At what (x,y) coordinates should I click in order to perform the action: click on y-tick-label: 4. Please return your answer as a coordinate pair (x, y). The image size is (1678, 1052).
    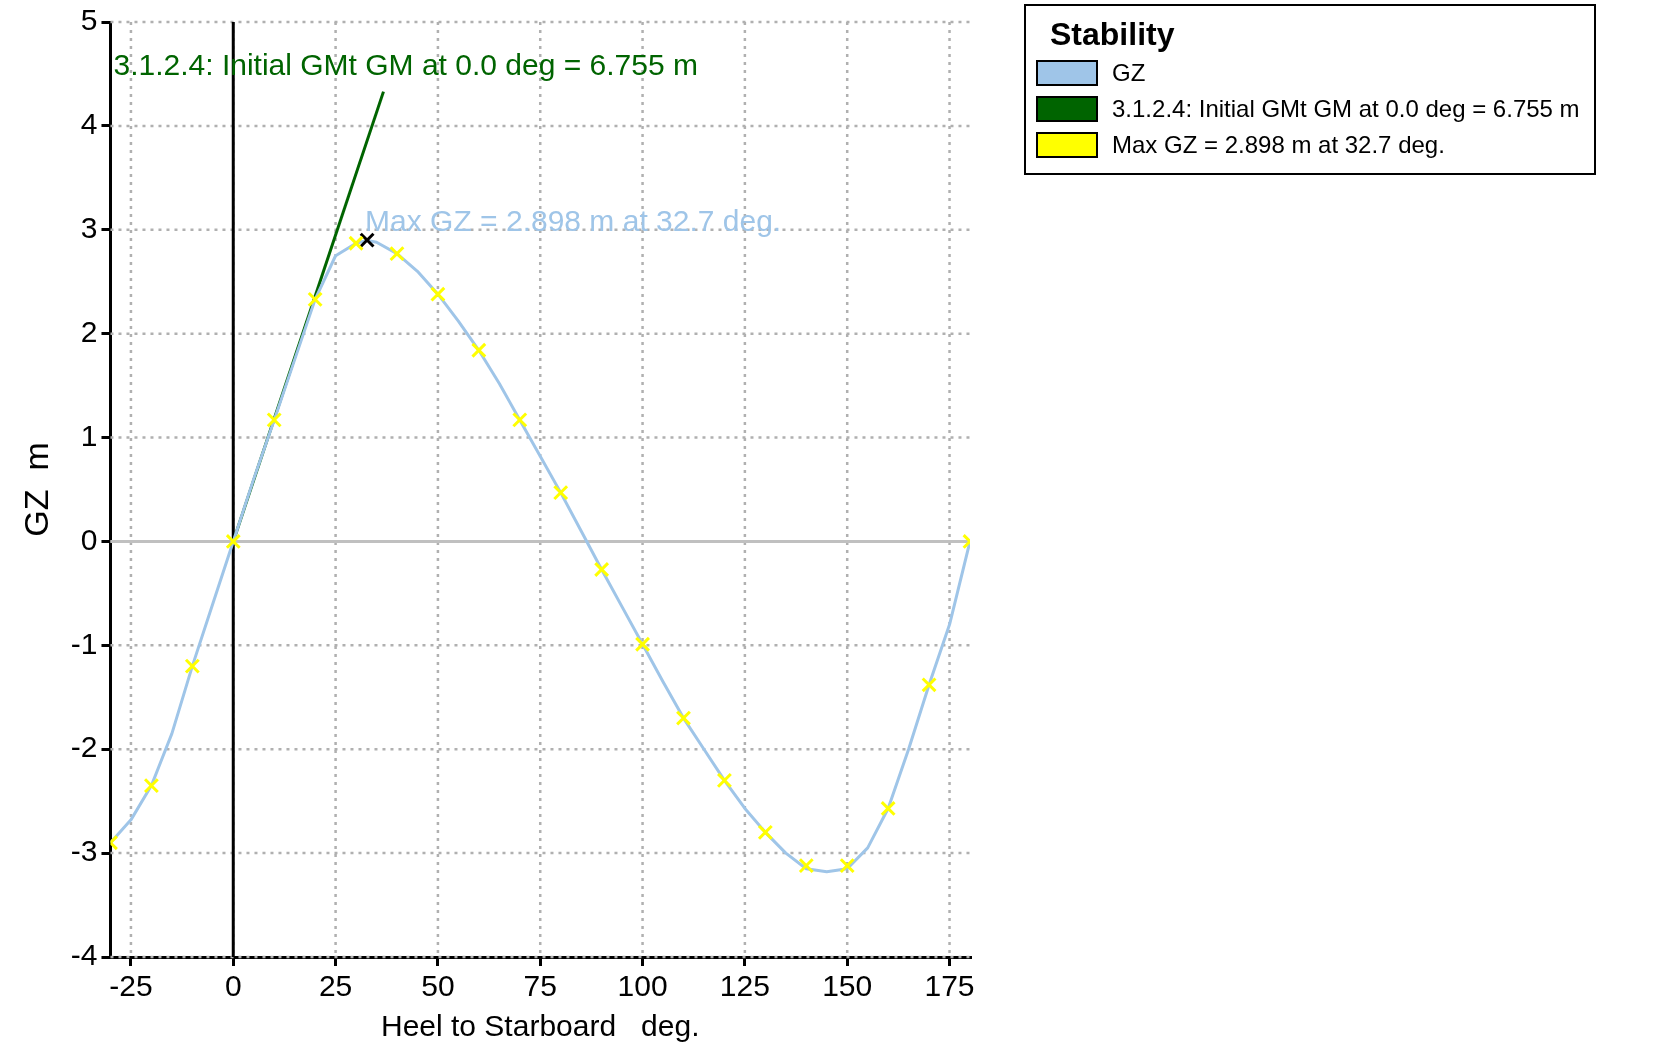
    Looking at the image, I should click on (89, 124).